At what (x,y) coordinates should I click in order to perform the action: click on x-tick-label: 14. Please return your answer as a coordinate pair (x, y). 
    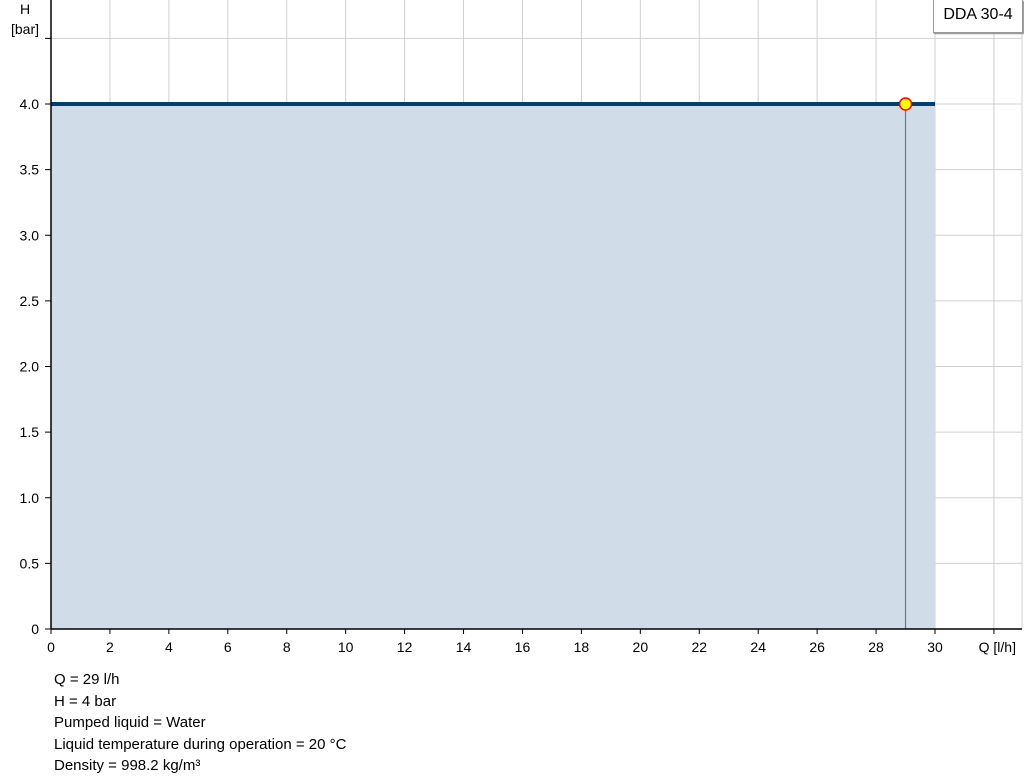
    Looking at the image, I should click on (464, 647).